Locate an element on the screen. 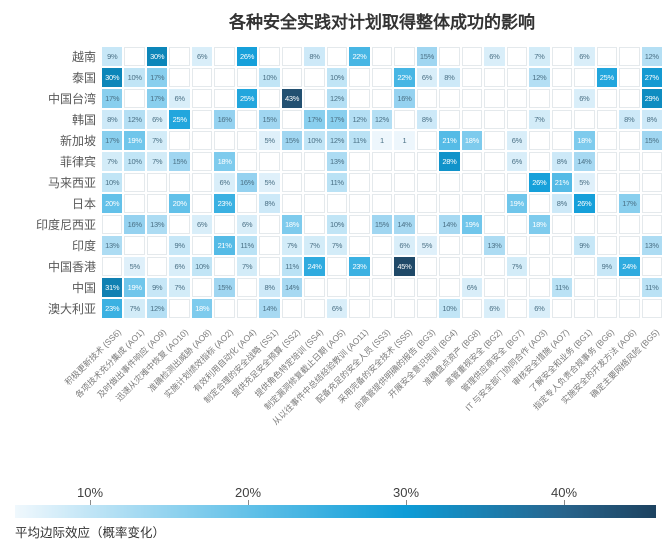  heatmap-cell: 1 is located at coordinates (404, 140).